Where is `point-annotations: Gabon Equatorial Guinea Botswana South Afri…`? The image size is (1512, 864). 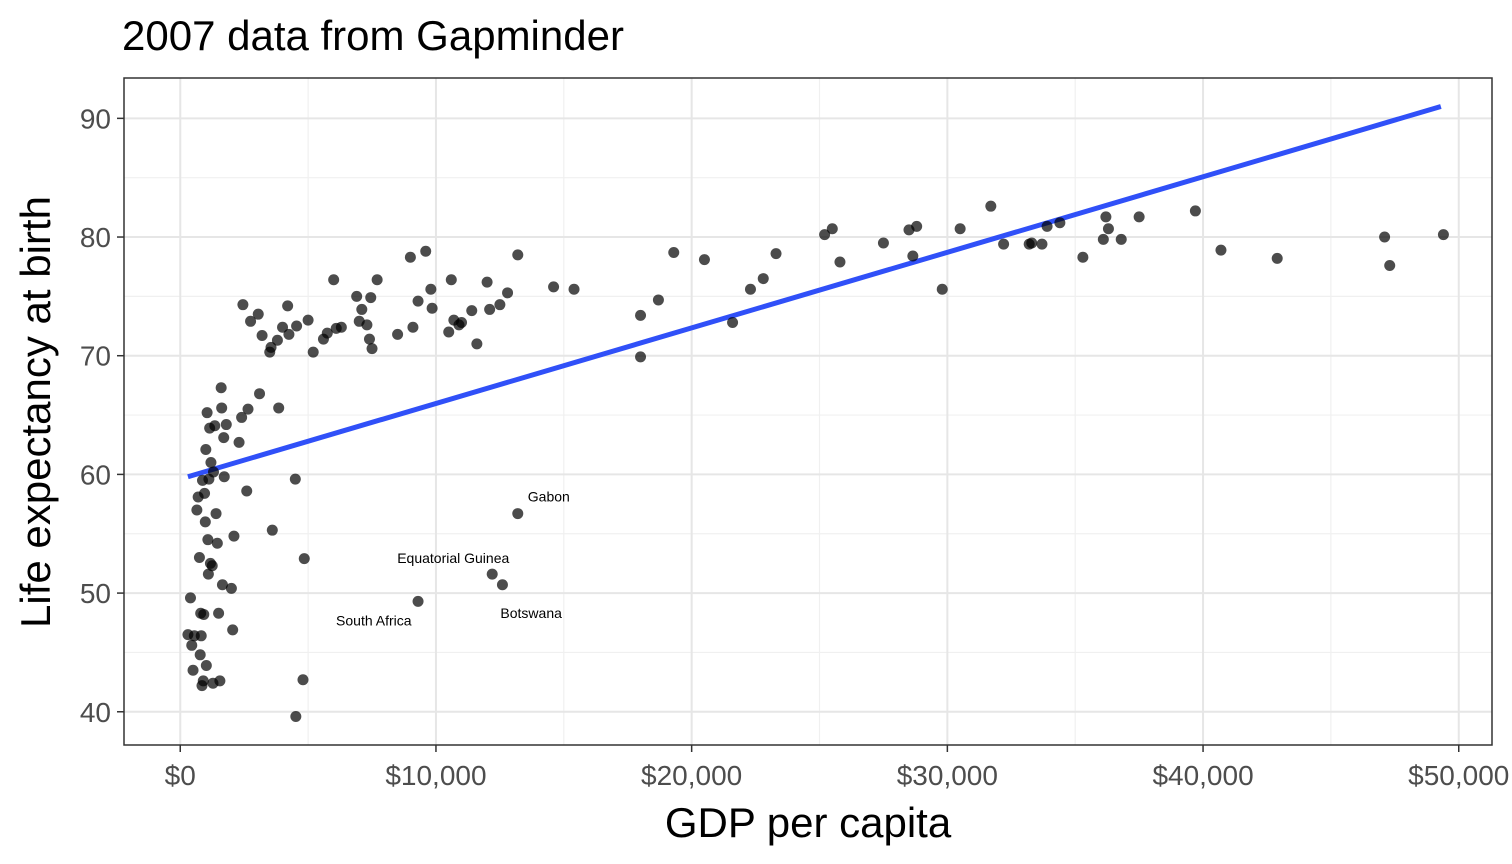 point-annotations: Gabon Equatorial Guinea Botswana South Afri… is located at coordinates (453, 559).